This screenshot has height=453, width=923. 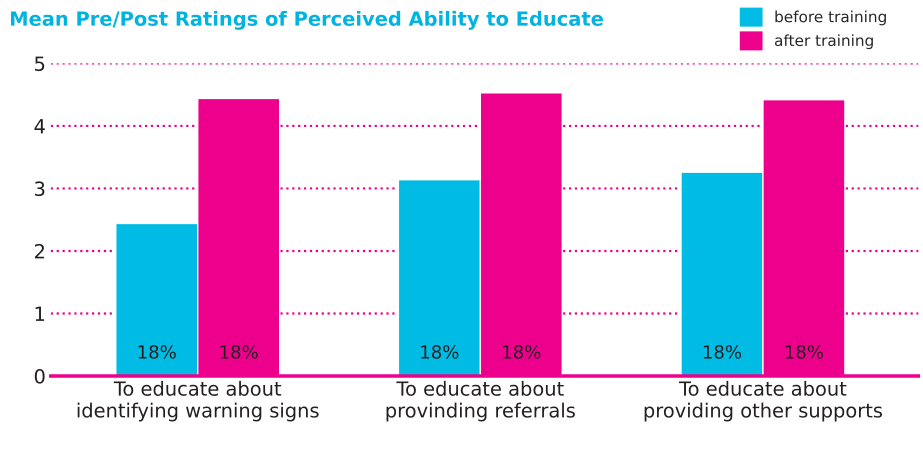 I want to click on x-tick-label: To educate about provinding referrals, so click(x=480, y=401).